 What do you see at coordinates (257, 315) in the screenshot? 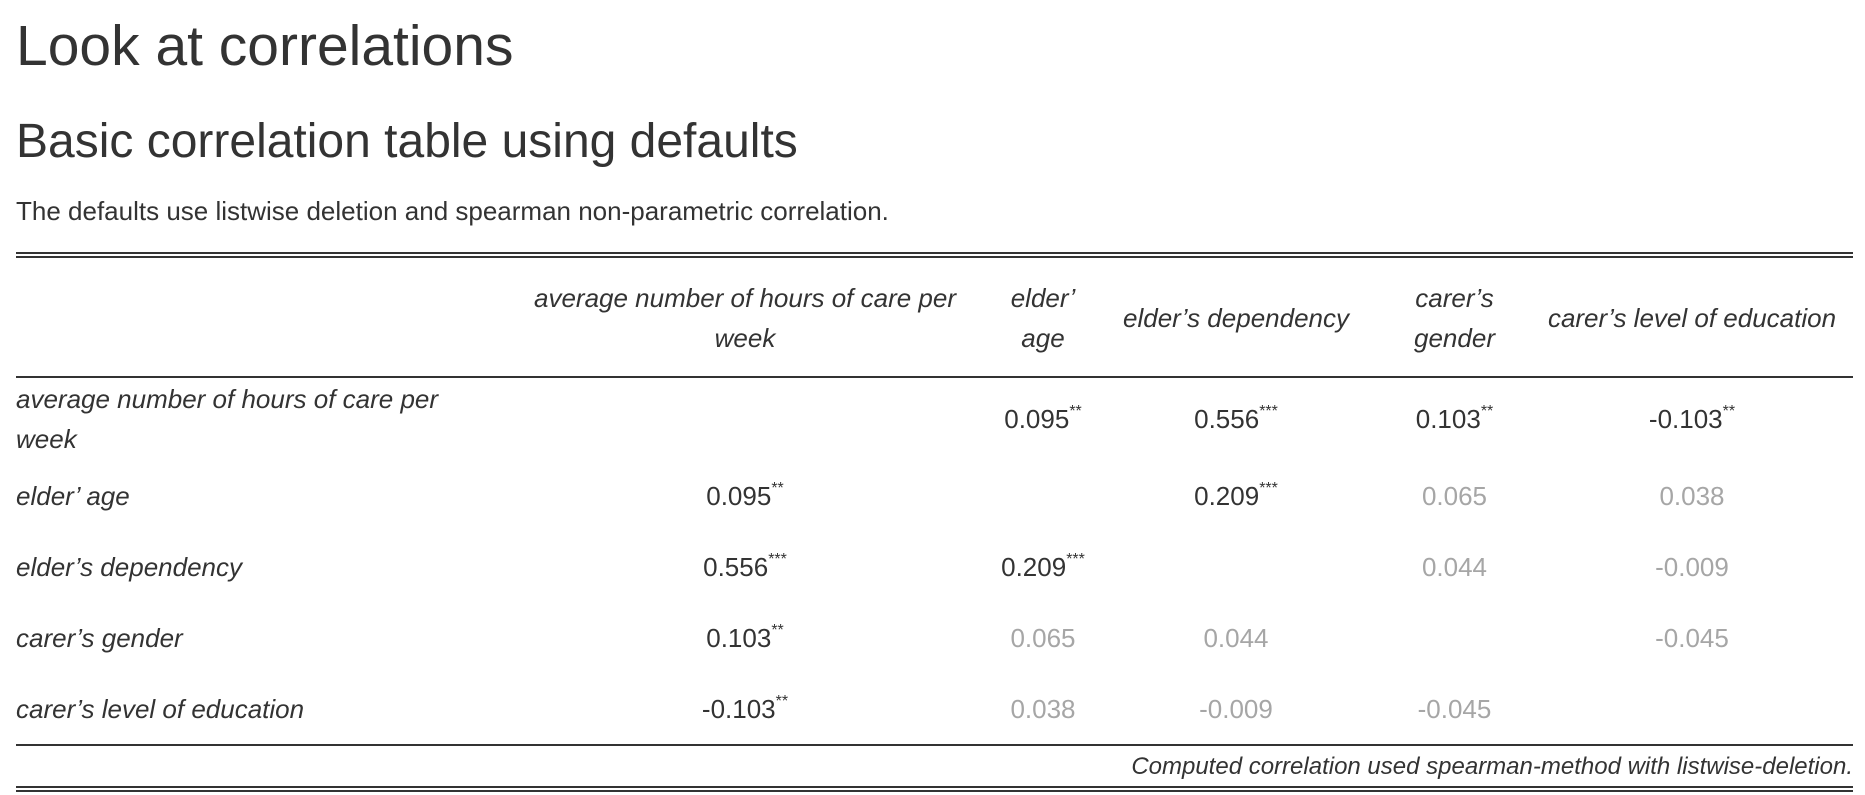
I see `header-corner-cell` at bounding box center [257, 315].